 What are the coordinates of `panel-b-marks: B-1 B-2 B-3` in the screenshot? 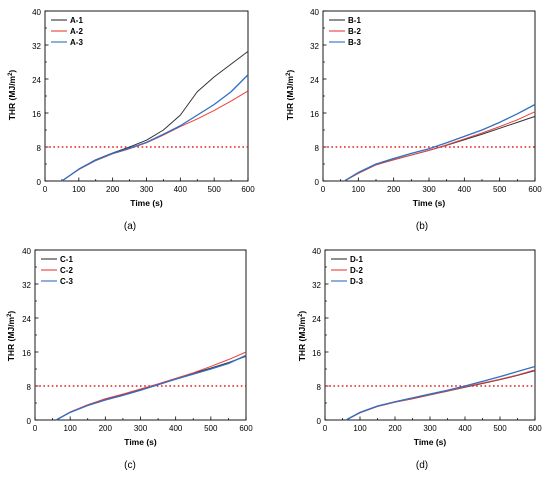 It's located at (429, 96).